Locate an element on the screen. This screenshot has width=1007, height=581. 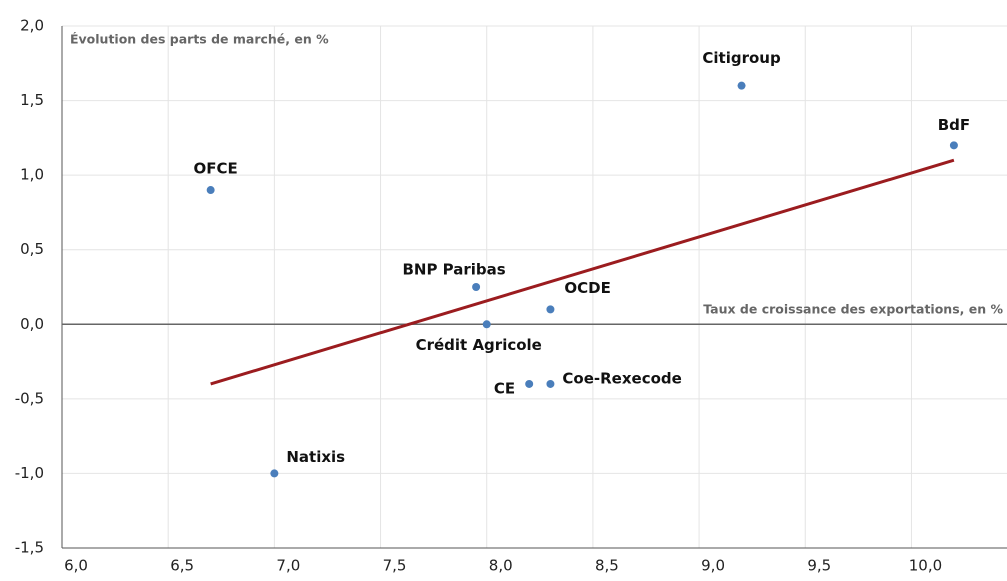
x-tick-label: 7,0 is located at coordinates (288, 566).